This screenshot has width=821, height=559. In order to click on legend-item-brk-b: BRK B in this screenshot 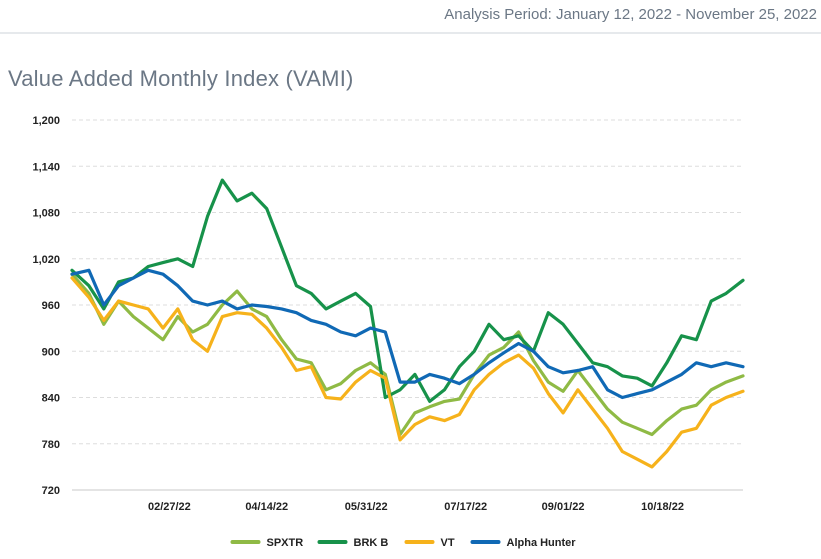, I will do `click(353, 543)`.